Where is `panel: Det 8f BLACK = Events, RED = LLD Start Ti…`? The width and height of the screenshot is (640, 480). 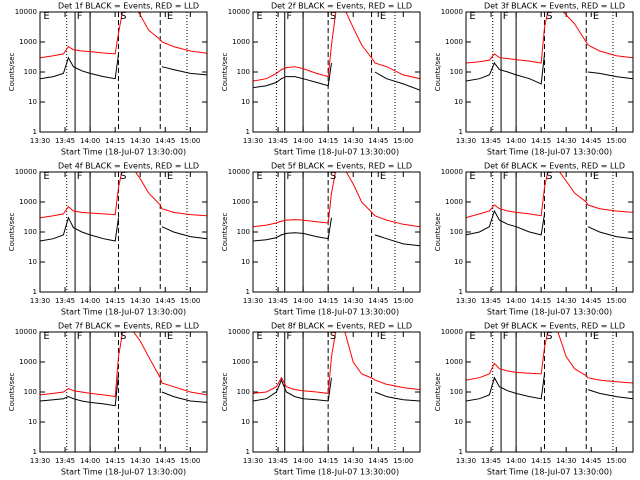
panel: Det 8f BLACK = Events, RED = LLD Start Ti… is located at coordinates (321, 399).